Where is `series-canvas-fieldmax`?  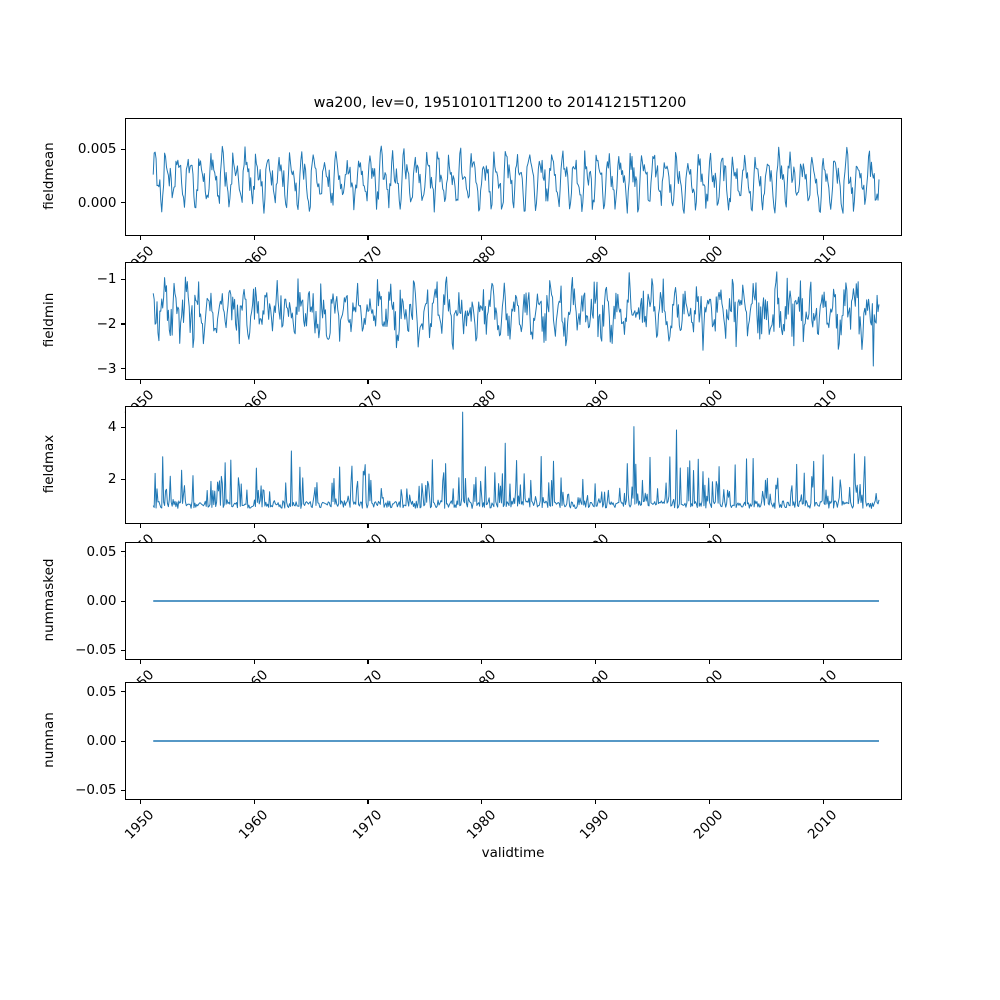
series-canvas-fieldmax is located at coordinates (515, 460).